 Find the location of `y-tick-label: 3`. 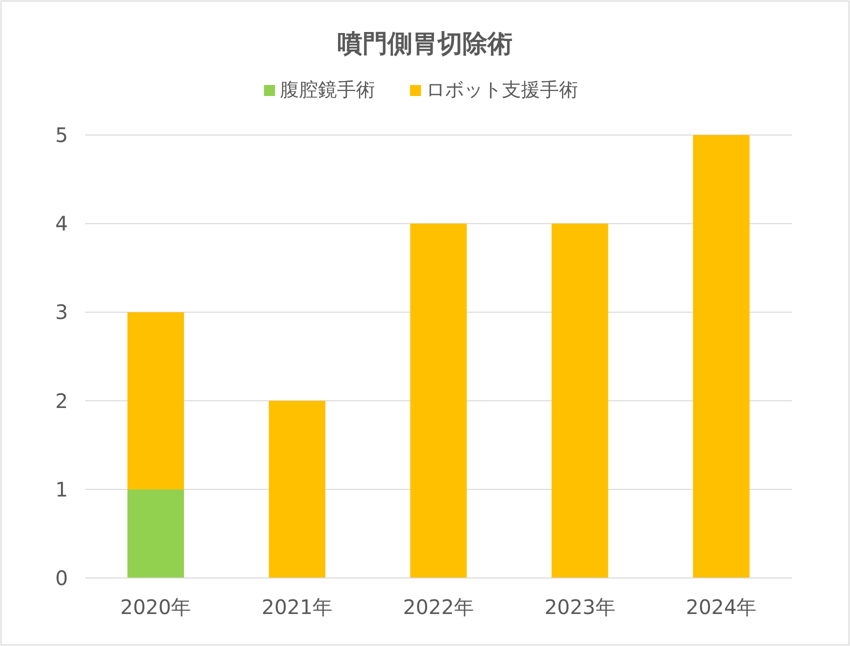

y-tick-label: 3 is located at coordinates (61, 312).